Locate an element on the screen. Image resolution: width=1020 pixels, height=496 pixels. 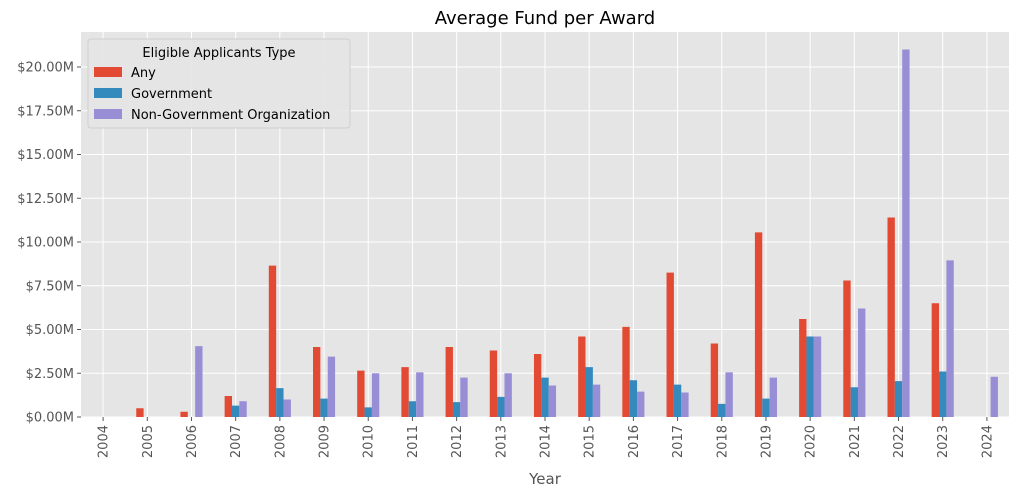
x-tick-label: 2005 is located at coordinates (148, 441).